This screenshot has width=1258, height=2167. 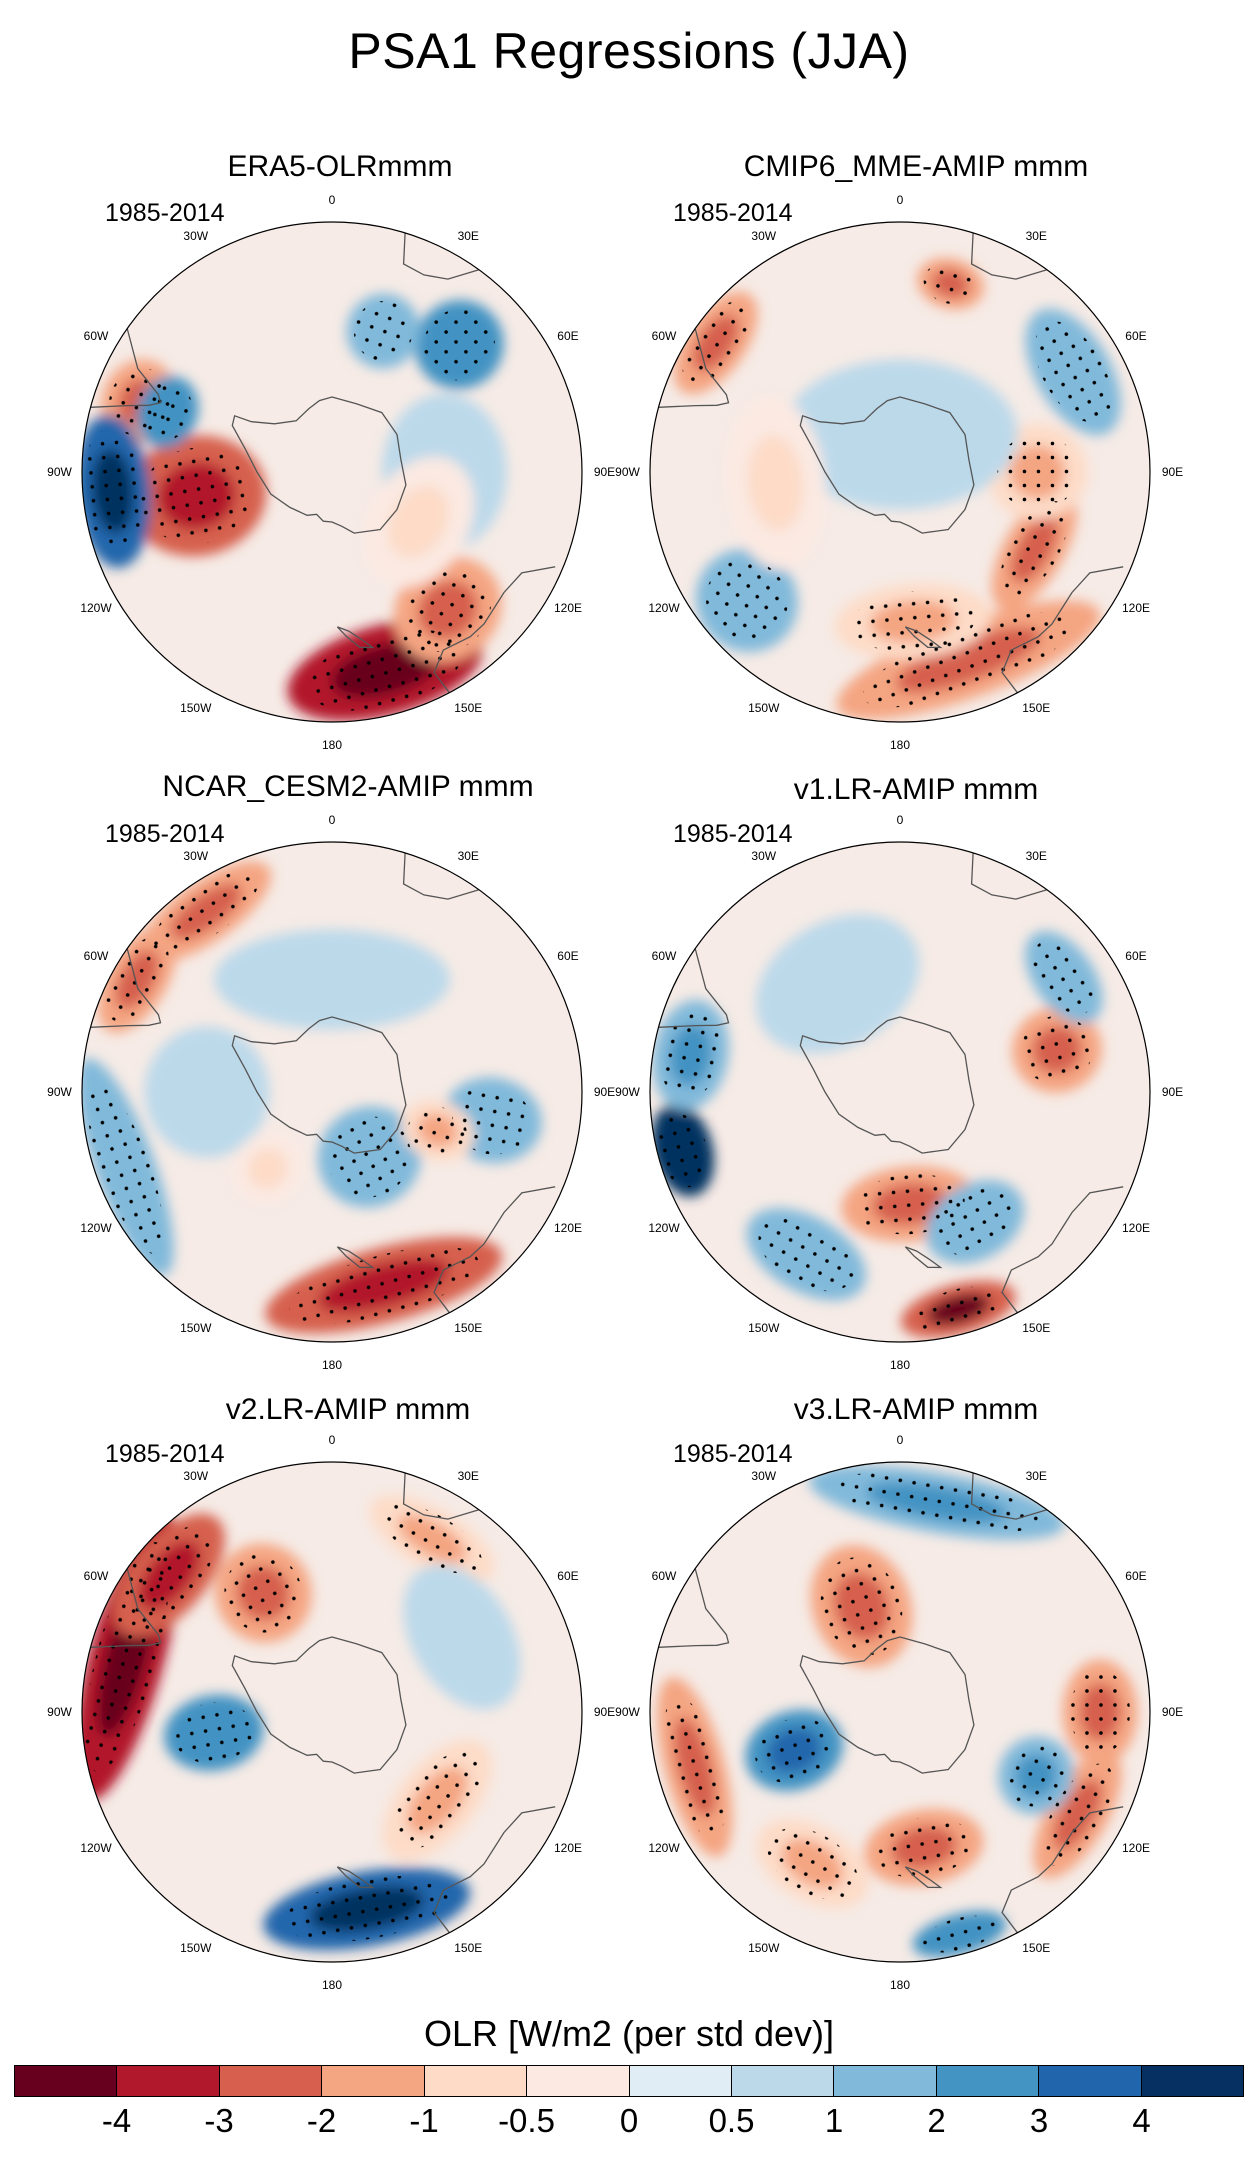 I want to click on colorbar-tick-label: -1, so click(x=424, y=2120).